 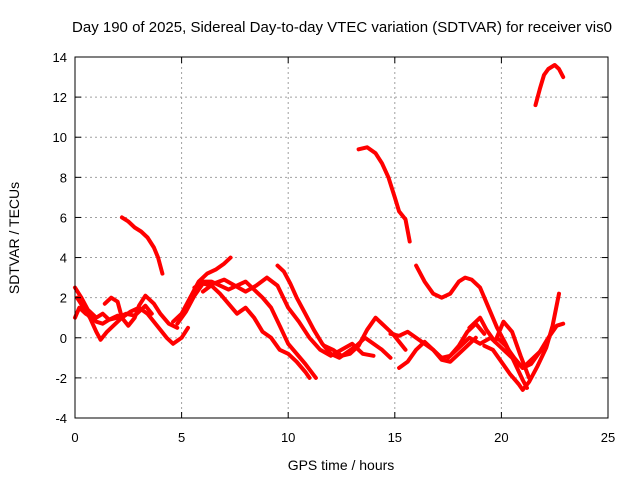 What do you see at coordinates (63, 338) in the screenshot?
I see `y-tick-label: 0` at bounding box center [63, 338].